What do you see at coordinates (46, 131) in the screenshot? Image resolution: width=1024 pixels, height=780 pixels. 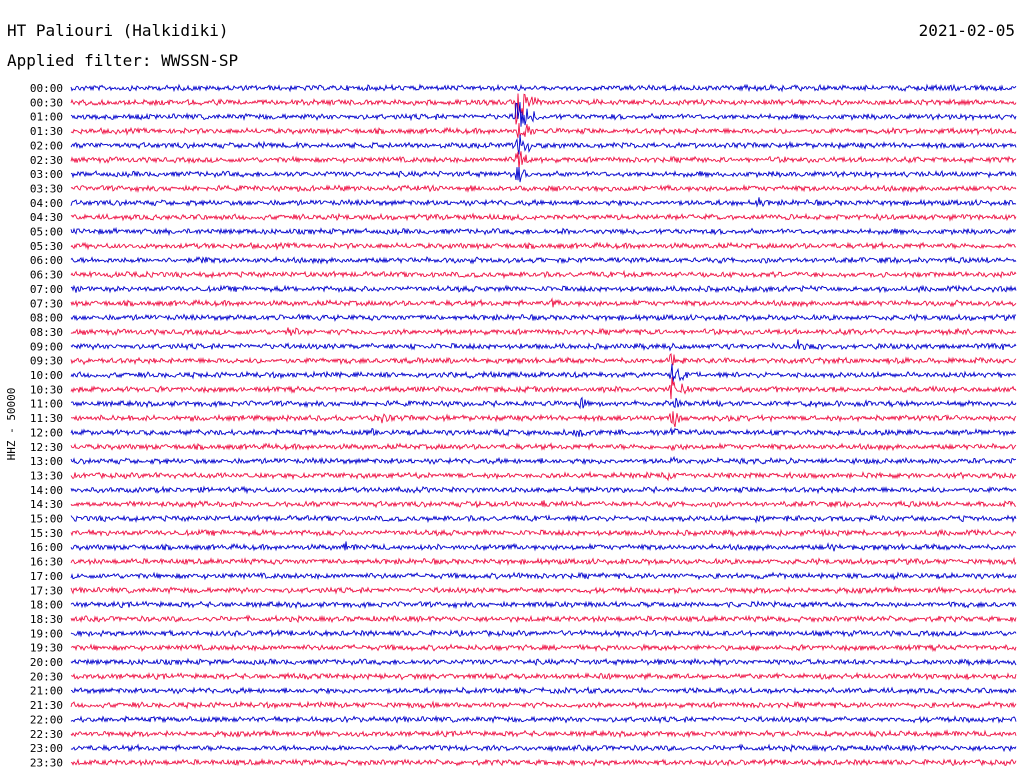 I see `time-tick-label: 01:30` at bounding box center [46, 131].